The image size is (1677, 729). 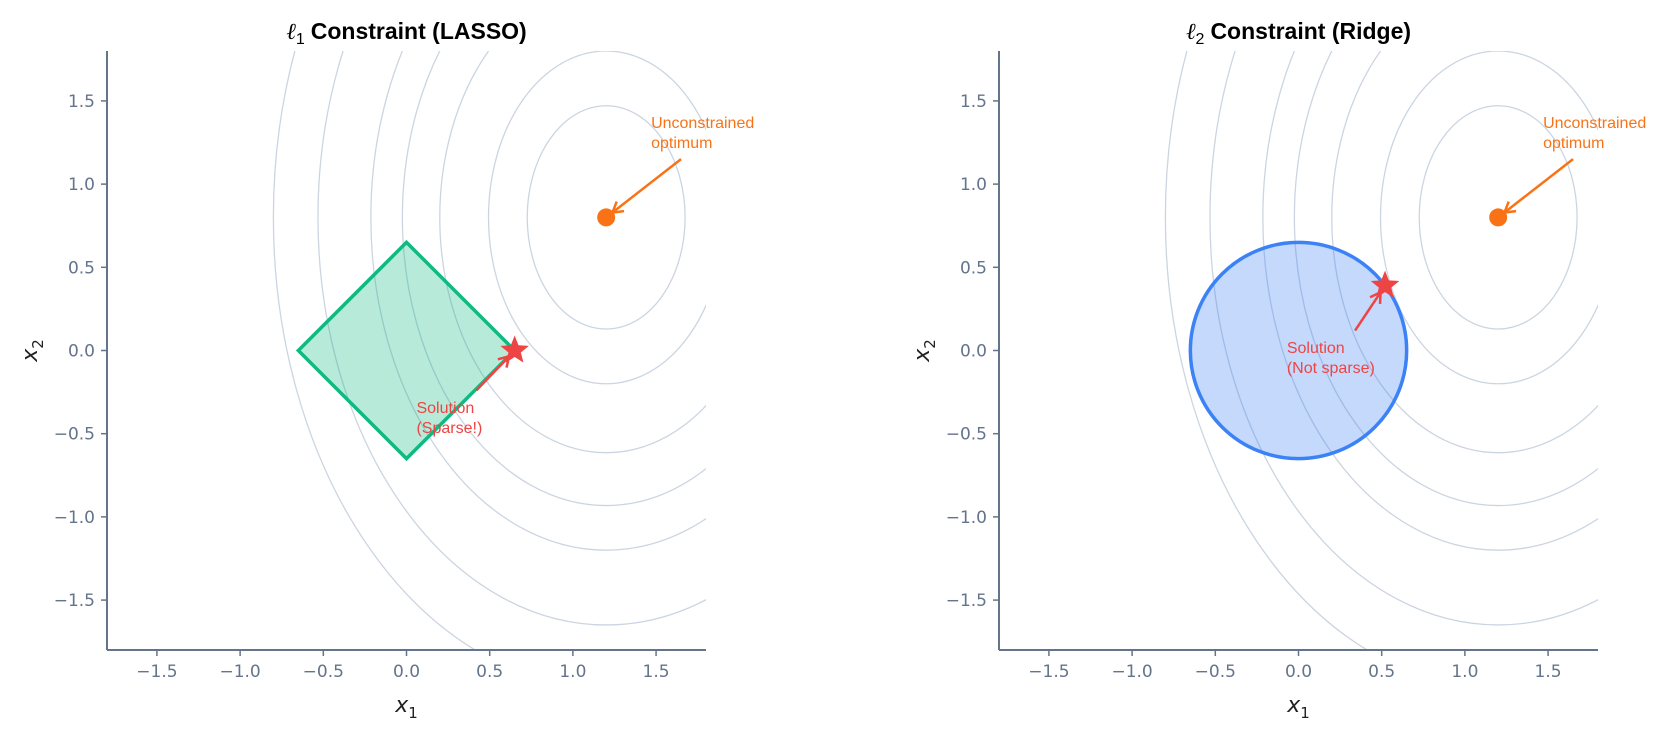 I want to click on chart-title: ℓ1 Constraint (LASSO), so click(x=406, y=33).